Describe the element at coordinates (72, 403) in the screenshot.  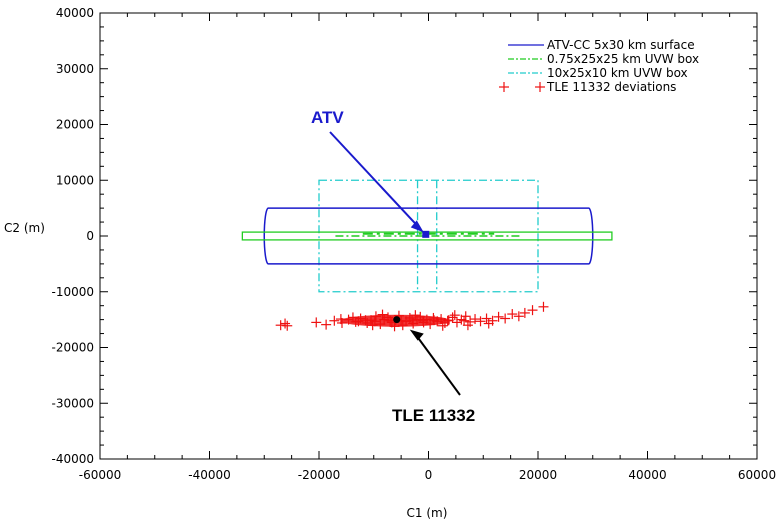
I see `y-tick-label: -30000` at that location.